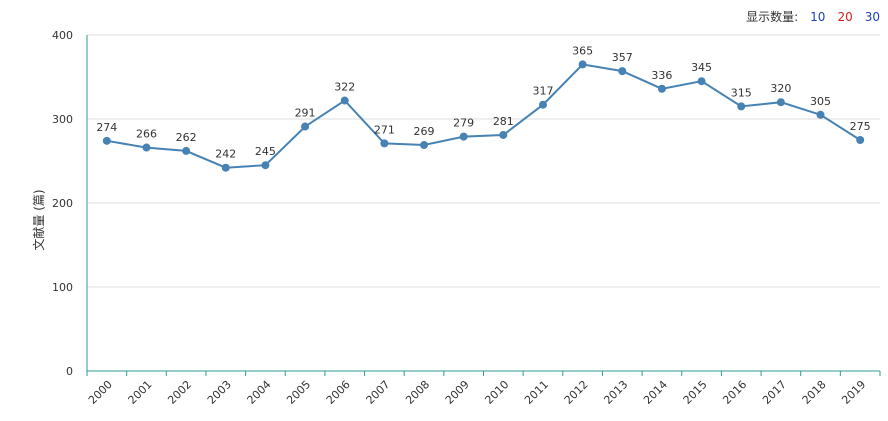  Describe the element at coordinates (424, 131) in the screenshot. I see `data-label: 269` at that location.